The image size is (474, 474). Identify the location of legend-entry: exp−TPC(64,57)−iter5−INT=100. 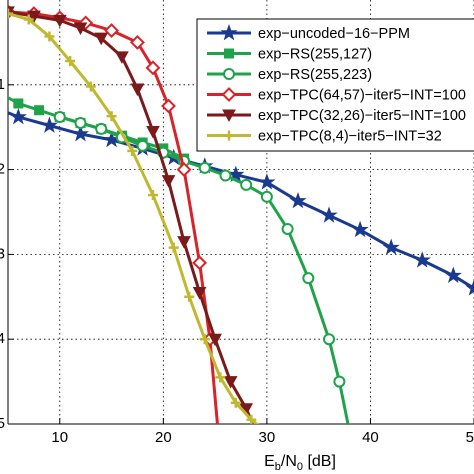
(336, 95).